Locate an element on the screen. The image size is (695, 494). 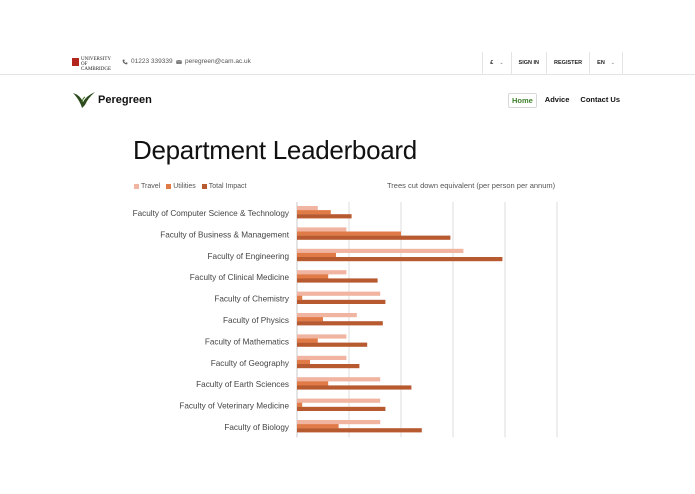
travel-swatch is located at coordinates (136, 186).